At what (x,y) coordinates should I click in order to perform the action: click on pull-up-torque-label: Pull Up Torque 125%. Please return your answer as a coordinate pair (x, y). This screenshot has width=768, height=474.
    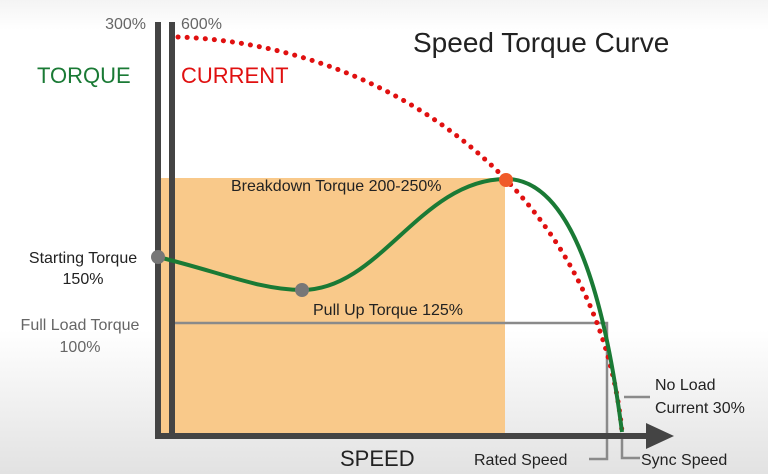
    Looking at the image, I should click on (388, 310).